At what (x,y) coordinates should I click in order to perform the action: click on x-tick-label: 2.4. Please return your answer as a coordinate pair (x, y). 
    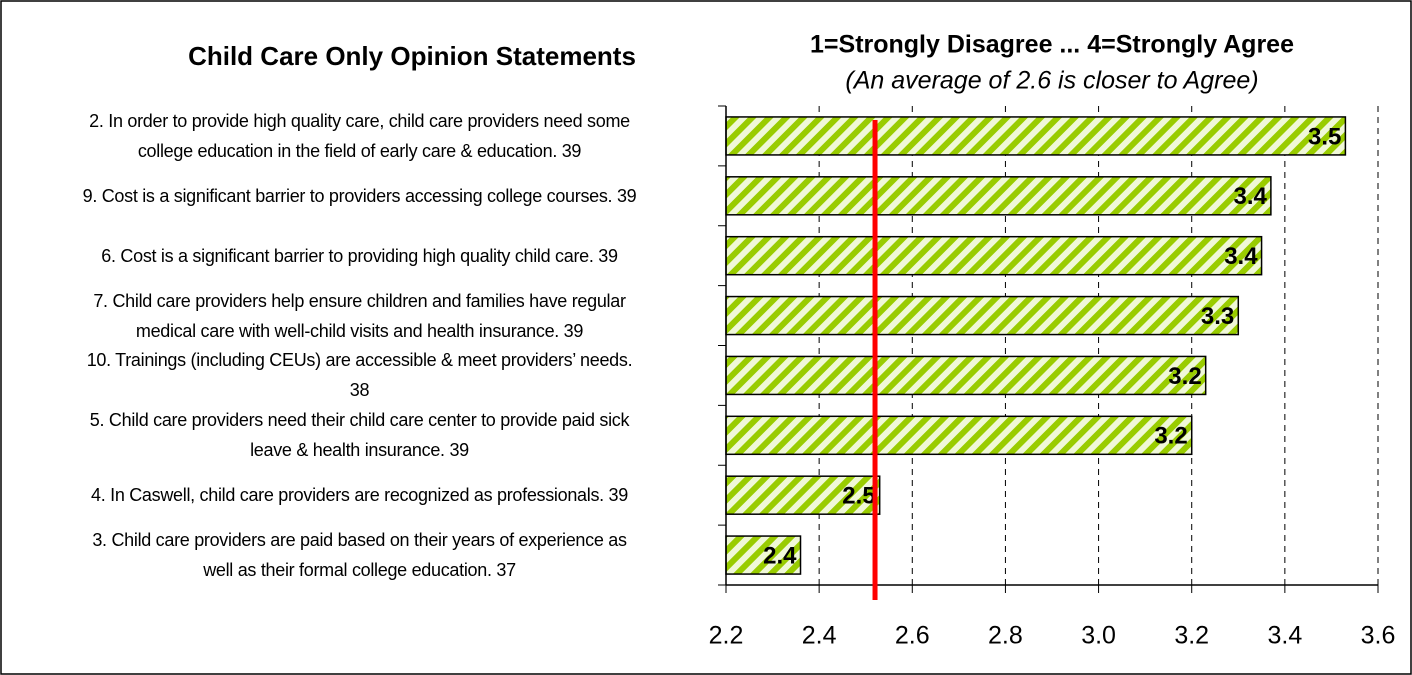
    Looking at the image, I should click on (819, 636).